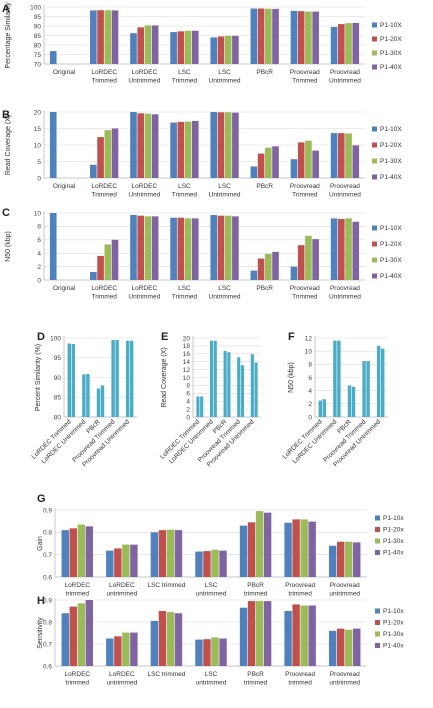  I want to click on x-category-label: untrimmed, so click(344, 683).